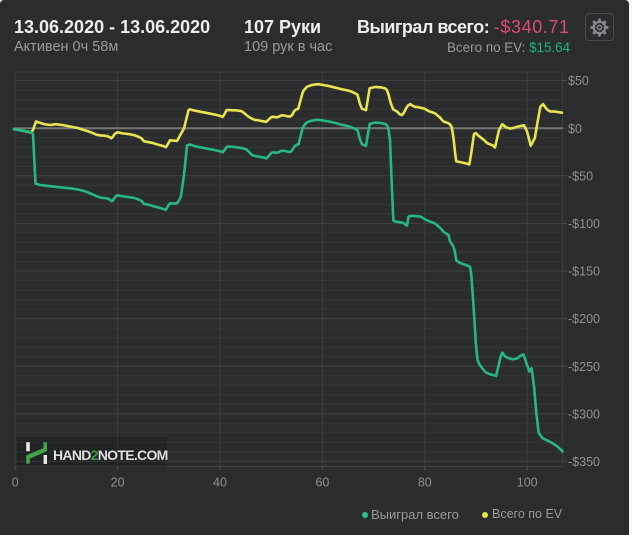  What do you see at coordinates (425, 483) in the screenshot?
I see `svg-text: 80` at bounding box center [425, 483].